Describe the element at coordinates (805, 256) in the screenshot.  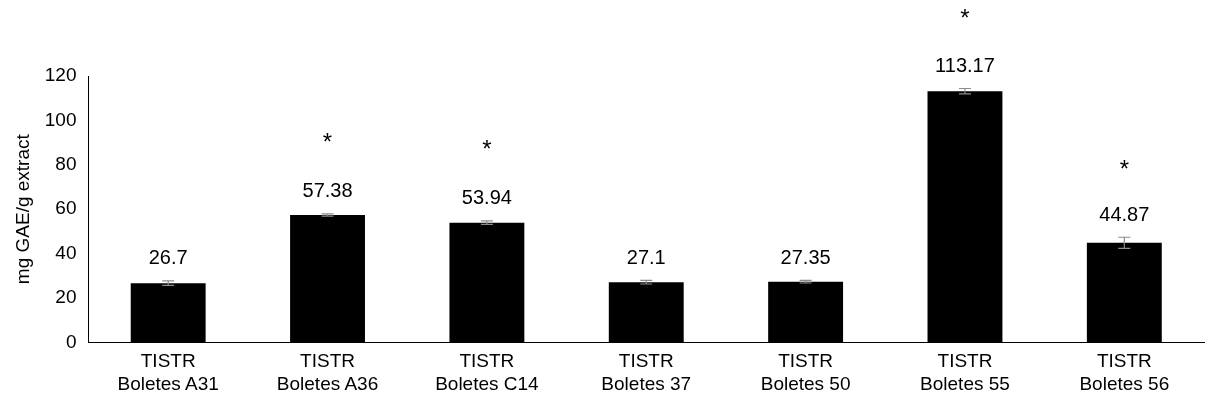
I see `data-label: 27.35` at that location.